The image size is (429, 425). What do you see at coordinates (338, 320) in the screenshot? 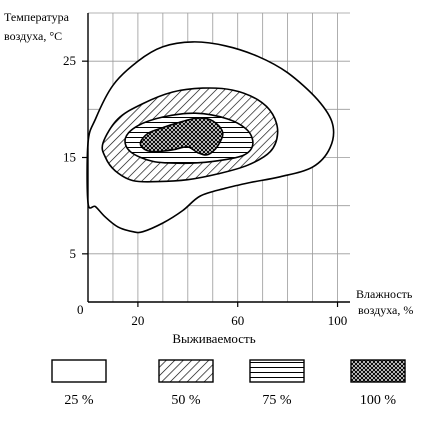
I see `x-tick-label: 100` at bounding box center [338, 320].